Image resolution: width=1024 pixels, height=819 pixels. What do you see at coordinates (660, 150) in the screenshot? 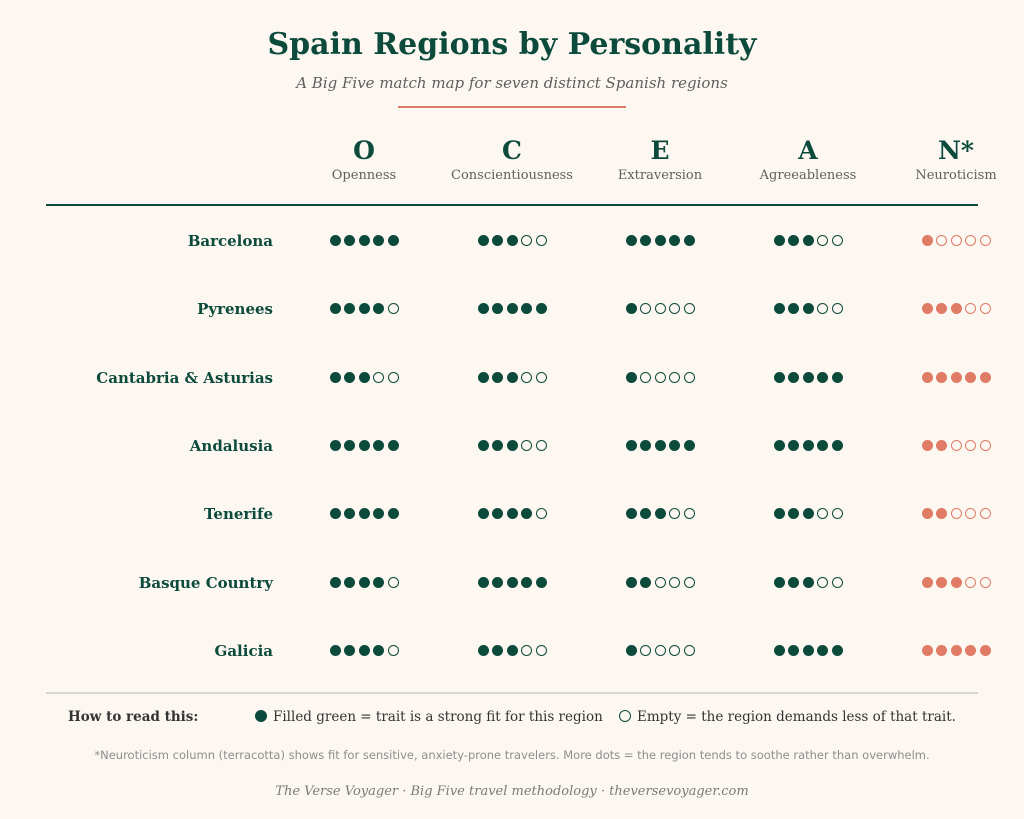
I see `trait-letter: E` at bounding box center [660, 150].